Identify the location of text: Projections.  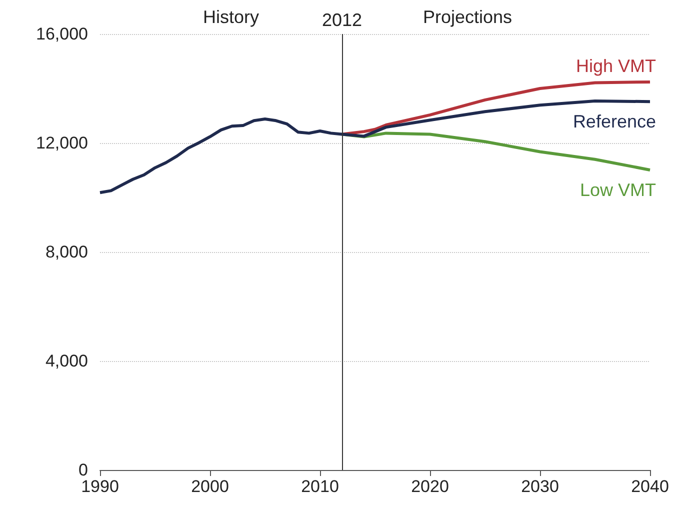
(467, 17).